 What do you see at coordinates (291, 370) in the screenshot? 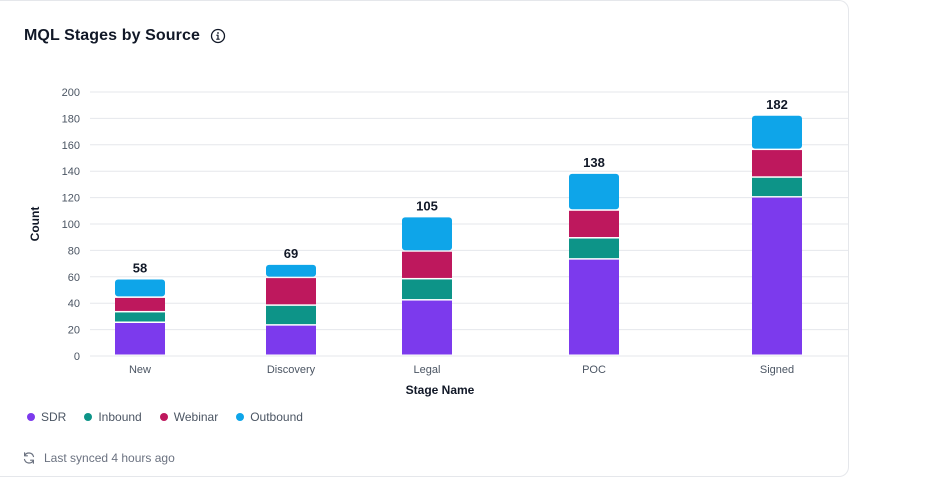
I see `x-tick-label: Discovery` at bounding box center [291, 370].